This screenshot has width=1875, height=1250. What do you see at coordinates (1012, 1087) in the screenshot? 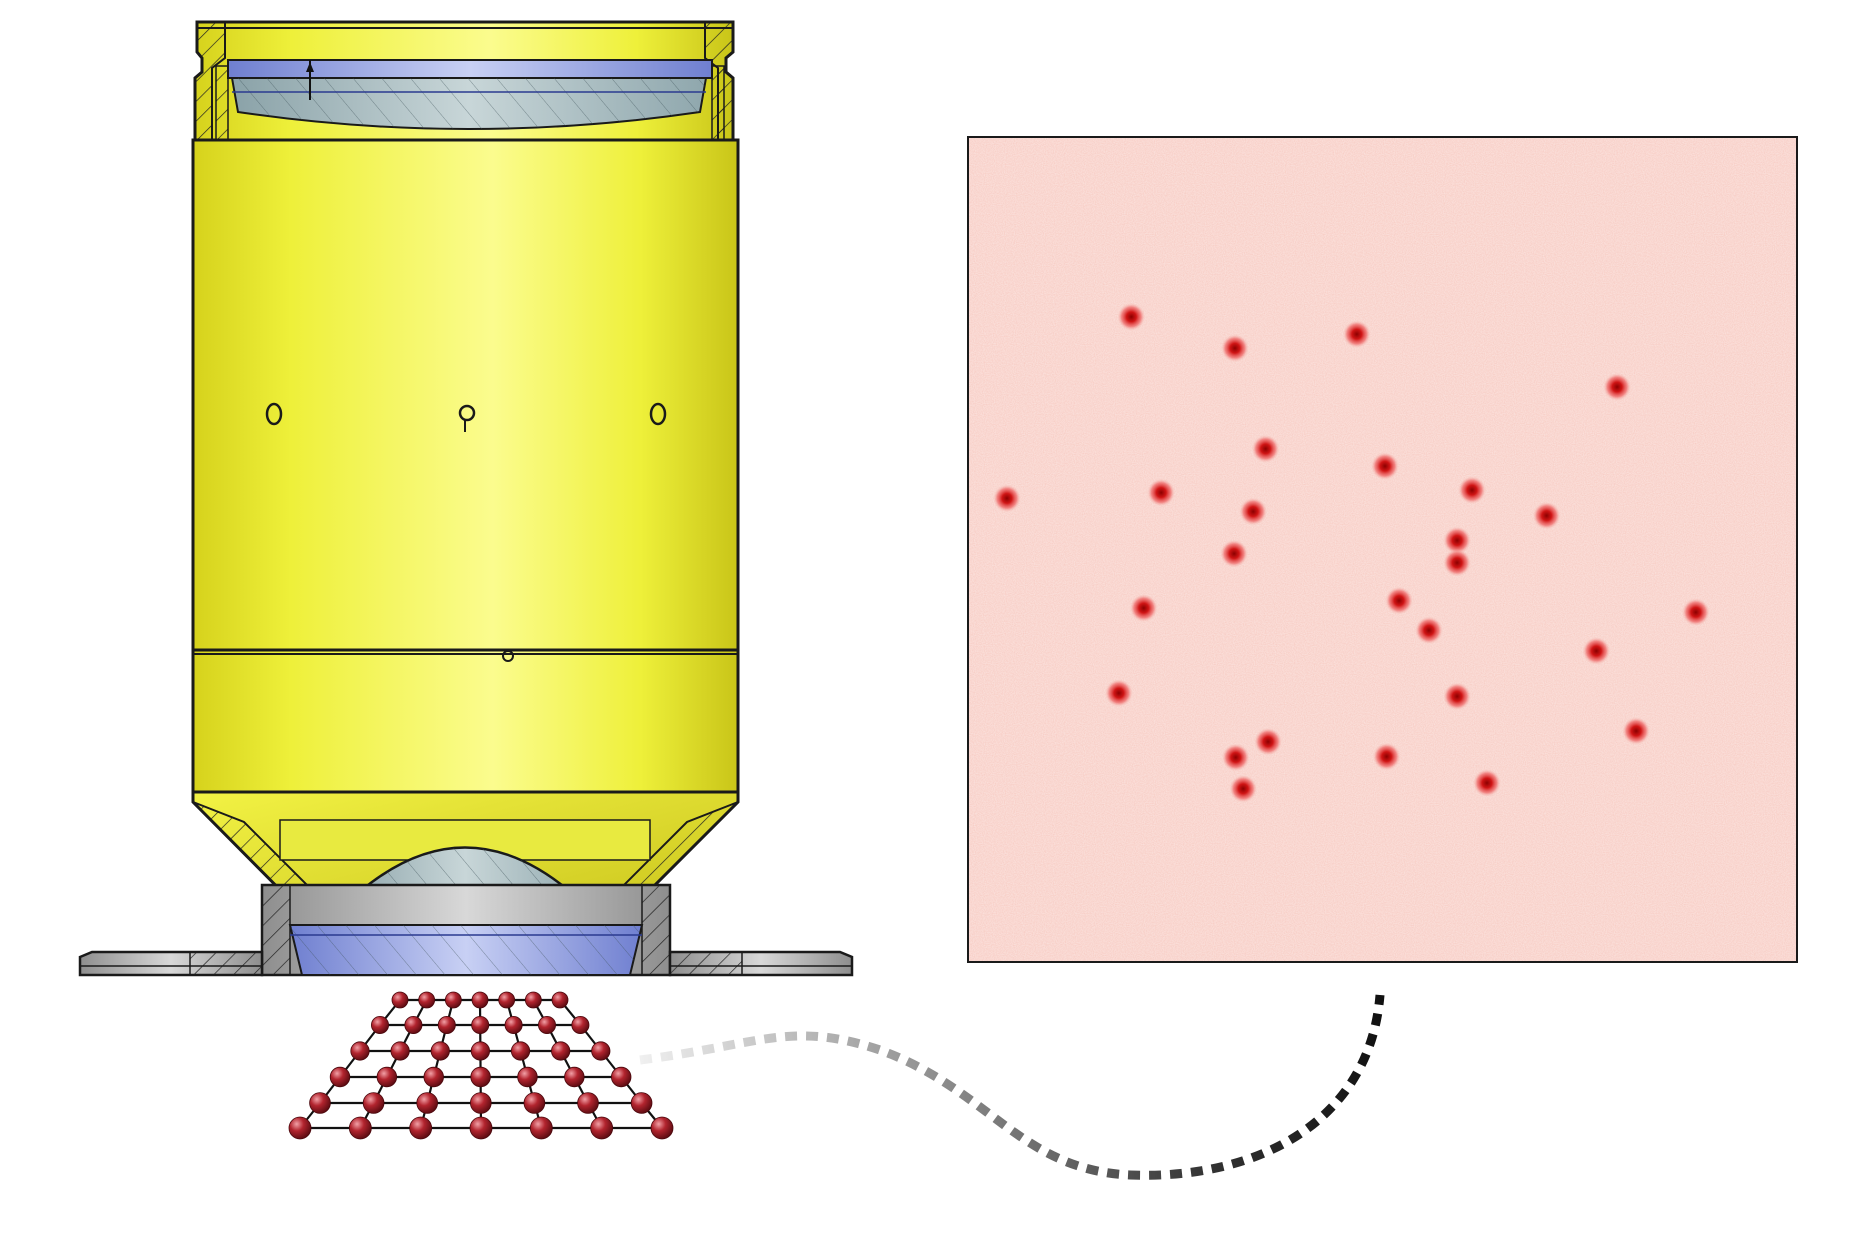
I see `dashed-gradient-connector` at bounding box center [1012, 1087].